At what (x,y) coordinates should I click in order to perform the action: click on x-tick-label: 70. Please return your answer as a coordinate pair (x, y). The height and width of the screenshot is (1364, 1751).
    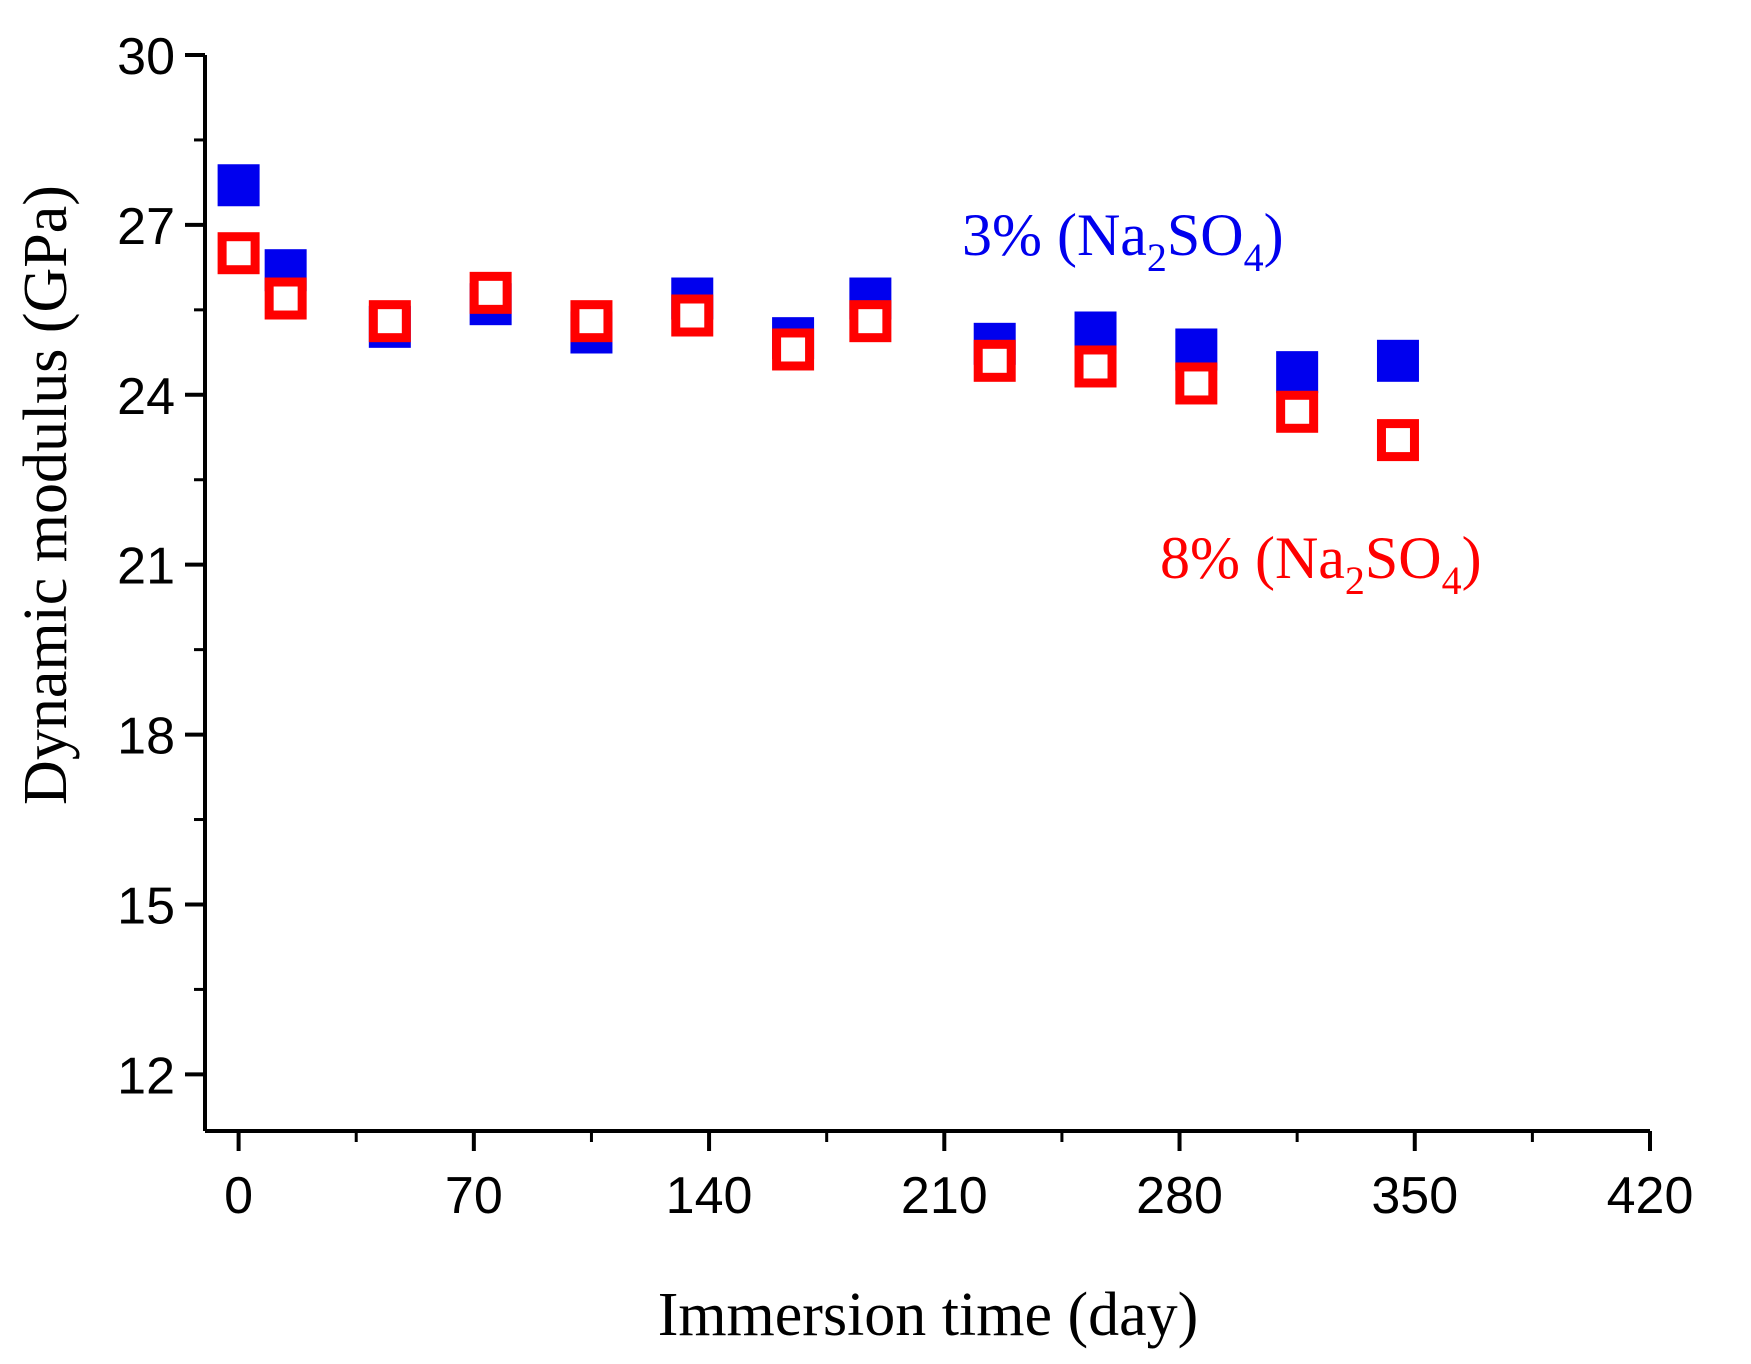
    Looking at the image, I should click on (474, 1196).